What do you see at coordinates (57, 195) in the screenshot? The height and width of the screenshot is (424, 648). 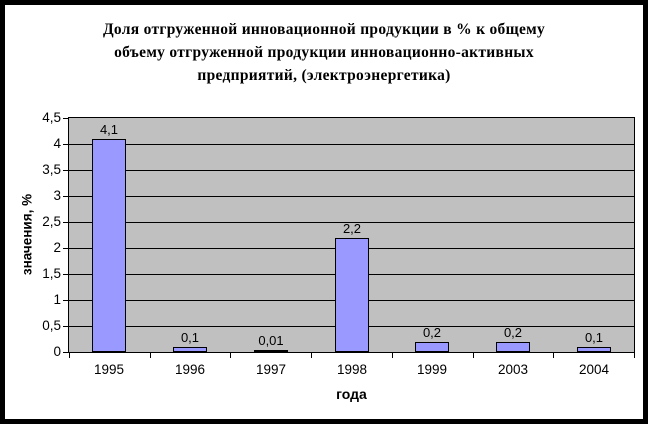 I see `y-axis-tick-label: 3` at bounding box center [57, 195].